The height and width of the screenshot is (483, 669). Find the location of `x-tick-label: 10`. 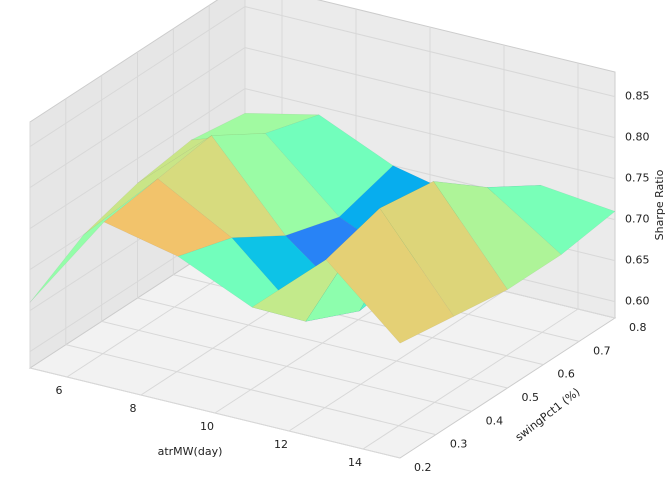

x-tick-label: 10 is located at coordinates (207, 426).